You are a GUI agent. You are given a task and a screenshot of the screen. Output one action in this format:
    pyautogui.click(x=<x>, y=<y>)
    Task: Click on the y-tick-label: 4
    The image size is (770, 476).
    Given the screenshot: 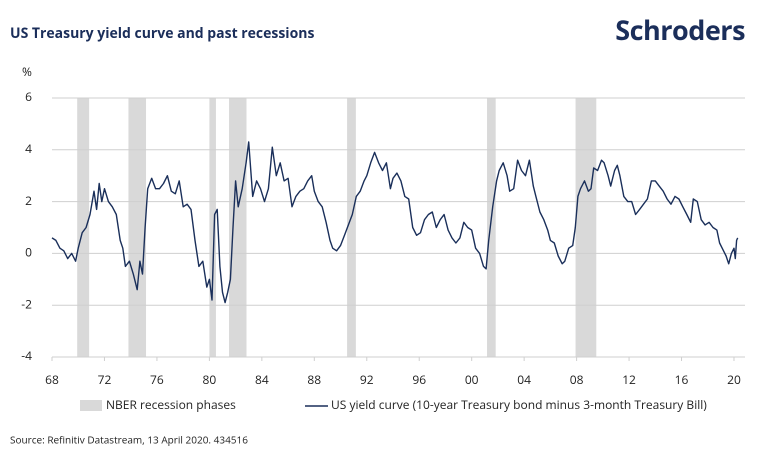 What is the action you would take?
    pyautogui.click(x=28, y=148)
    